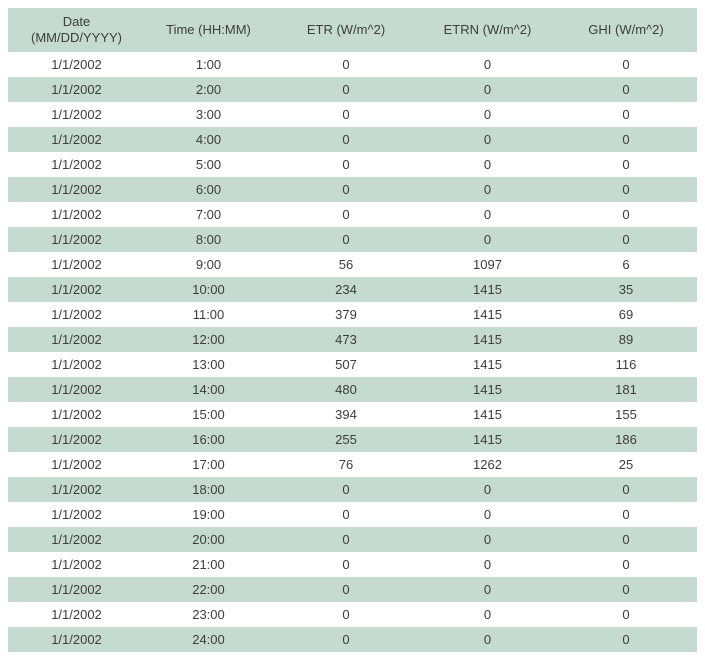 Image resolution: width=705 pixels, height=657 pixels. I want to click on table-cell: 35, so click(626, 289).